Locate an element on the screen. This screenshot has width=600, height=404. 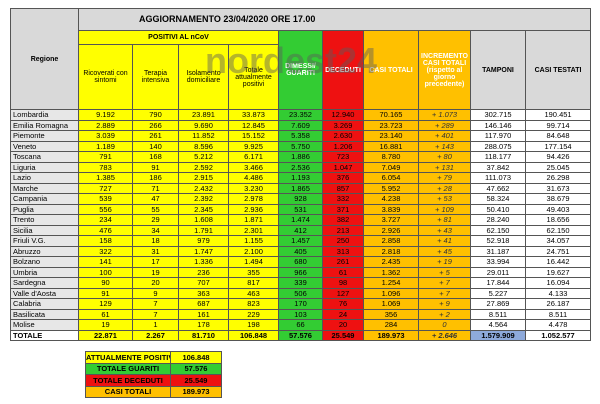
table-cell: 313 is located at coordinates (343, 251).